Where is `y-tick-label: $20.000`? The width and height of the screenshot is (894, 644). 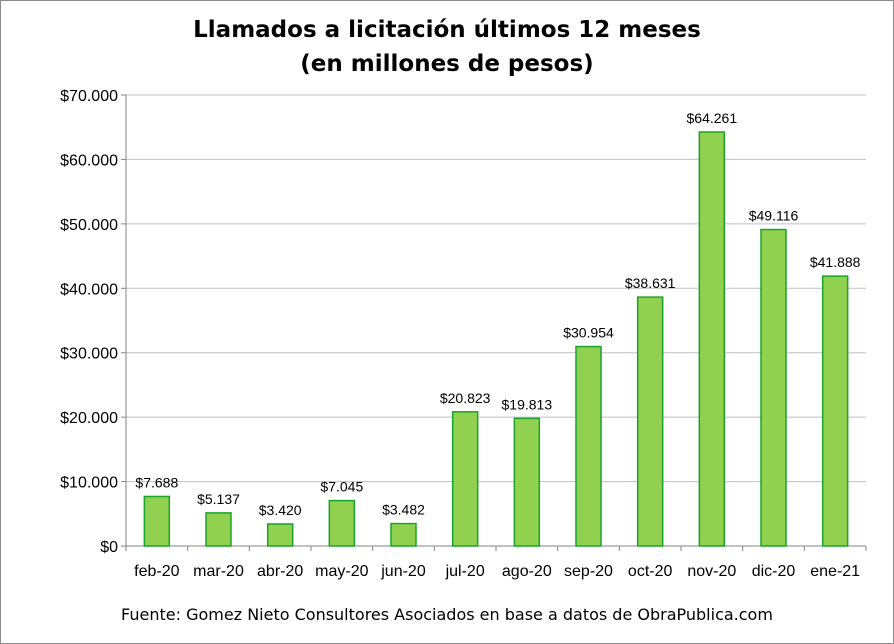
y-tick-label: $20.000 is located at coordinates (89, 418).